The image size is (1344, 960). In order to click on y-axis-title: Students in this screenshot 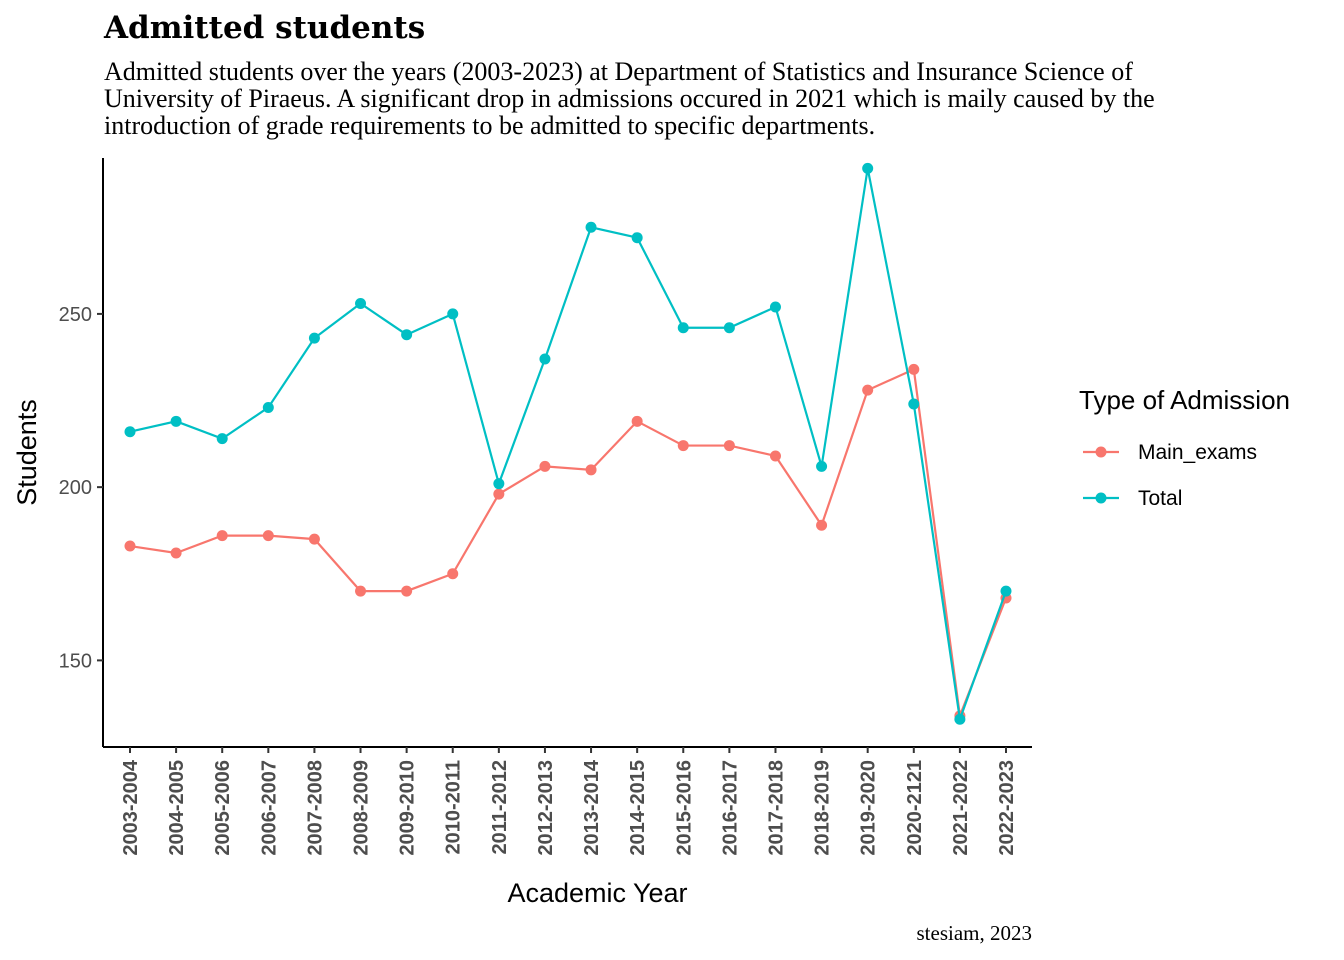, I will do `click(27, 452)`.